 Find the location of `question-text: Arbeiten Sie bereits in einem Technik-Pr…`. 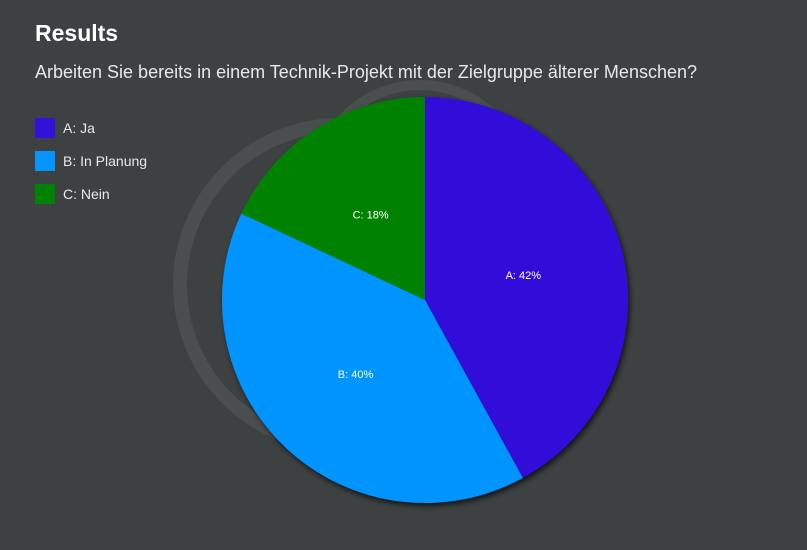

question-text: Arbeiten Sie bereits in einem Technik-Pr… is located at coordinates (366, 72).